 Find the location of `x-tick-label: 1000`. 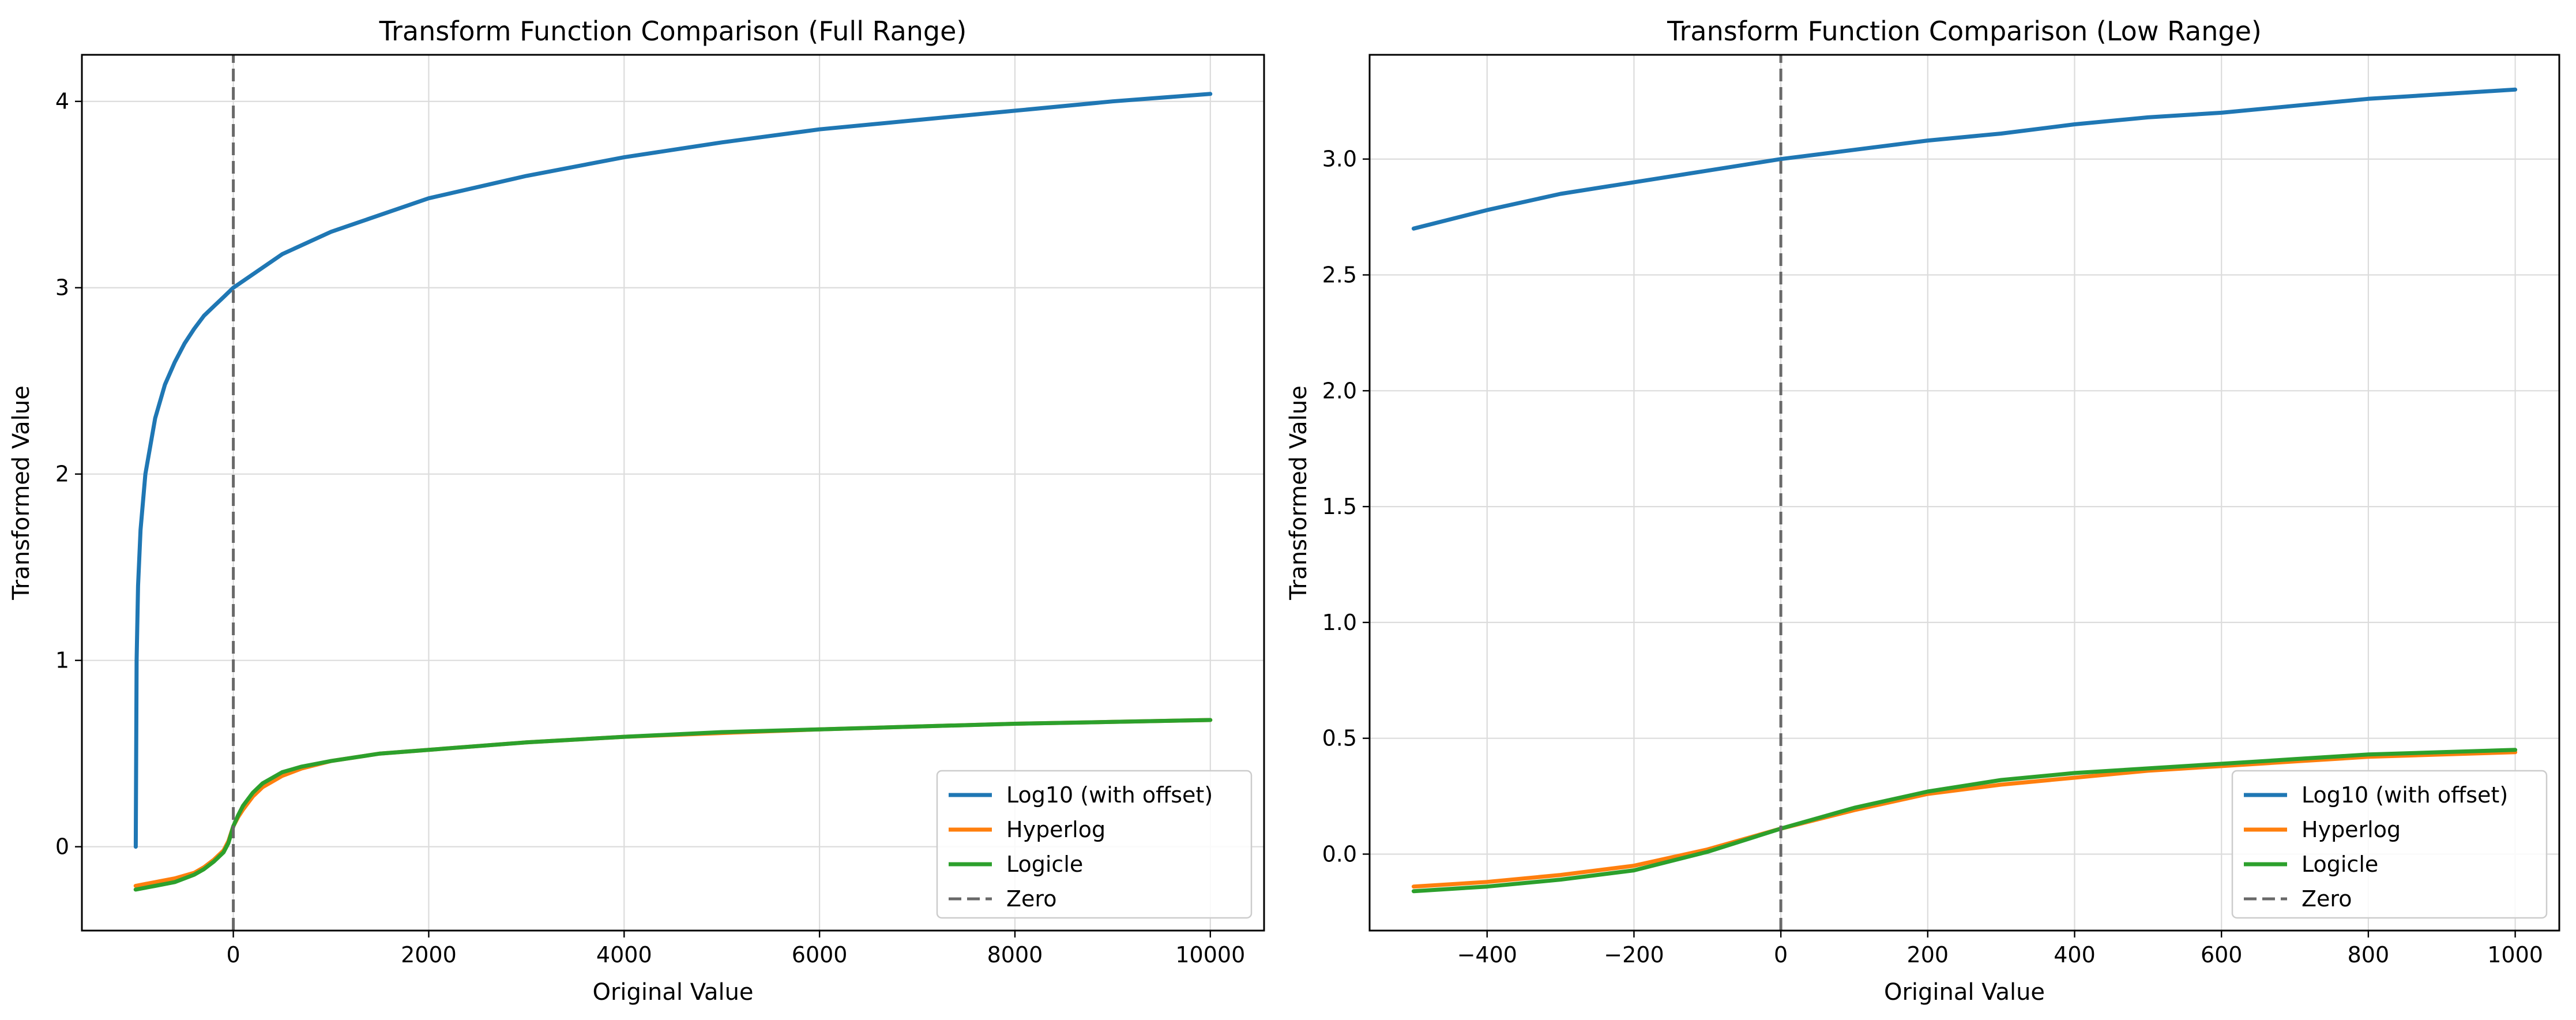

x-tick-label: 1000 is located at coordinates (2515, 954).